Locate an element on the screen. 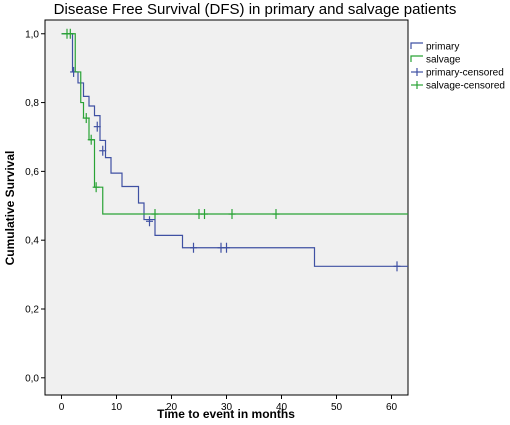 The height and width of the screenshot is (425, 510). x-tick-label: 40 is located at coordinates (282, 407).